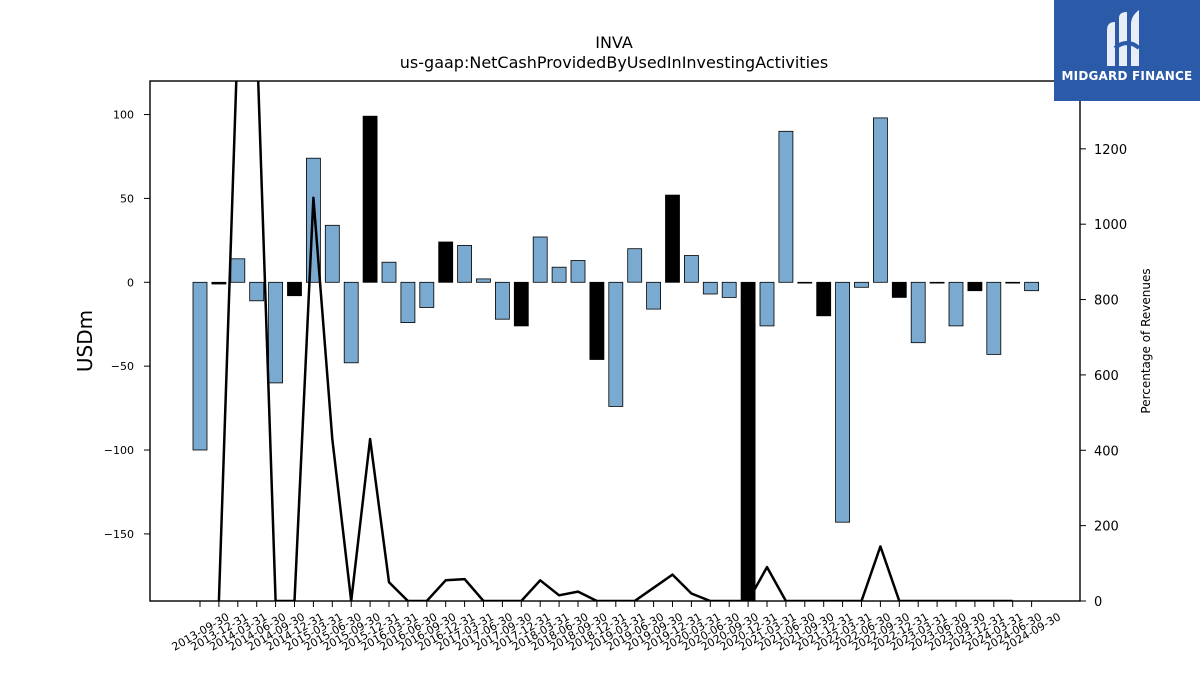  What do you see at coordinates (614, 42) in the screenshot?
I see `chart-title: INVA` at bounding box center [614, 42].